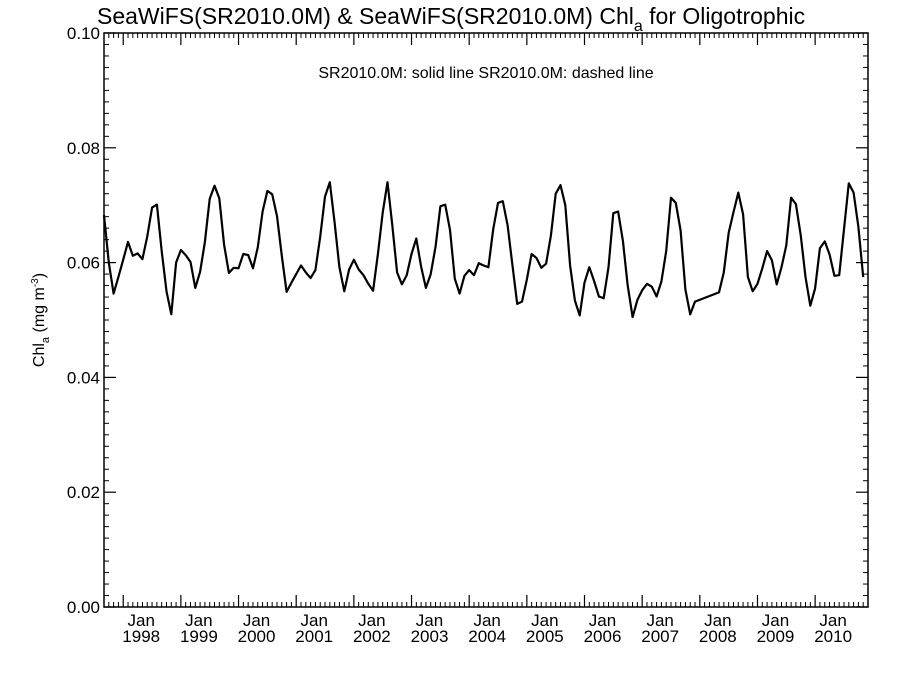 Image resolution: width=900 pixels, height=680 pixels. Describe the element at coordinates (718, 636) in the screenshot. I see `x-tick-year: 2008` at that location.